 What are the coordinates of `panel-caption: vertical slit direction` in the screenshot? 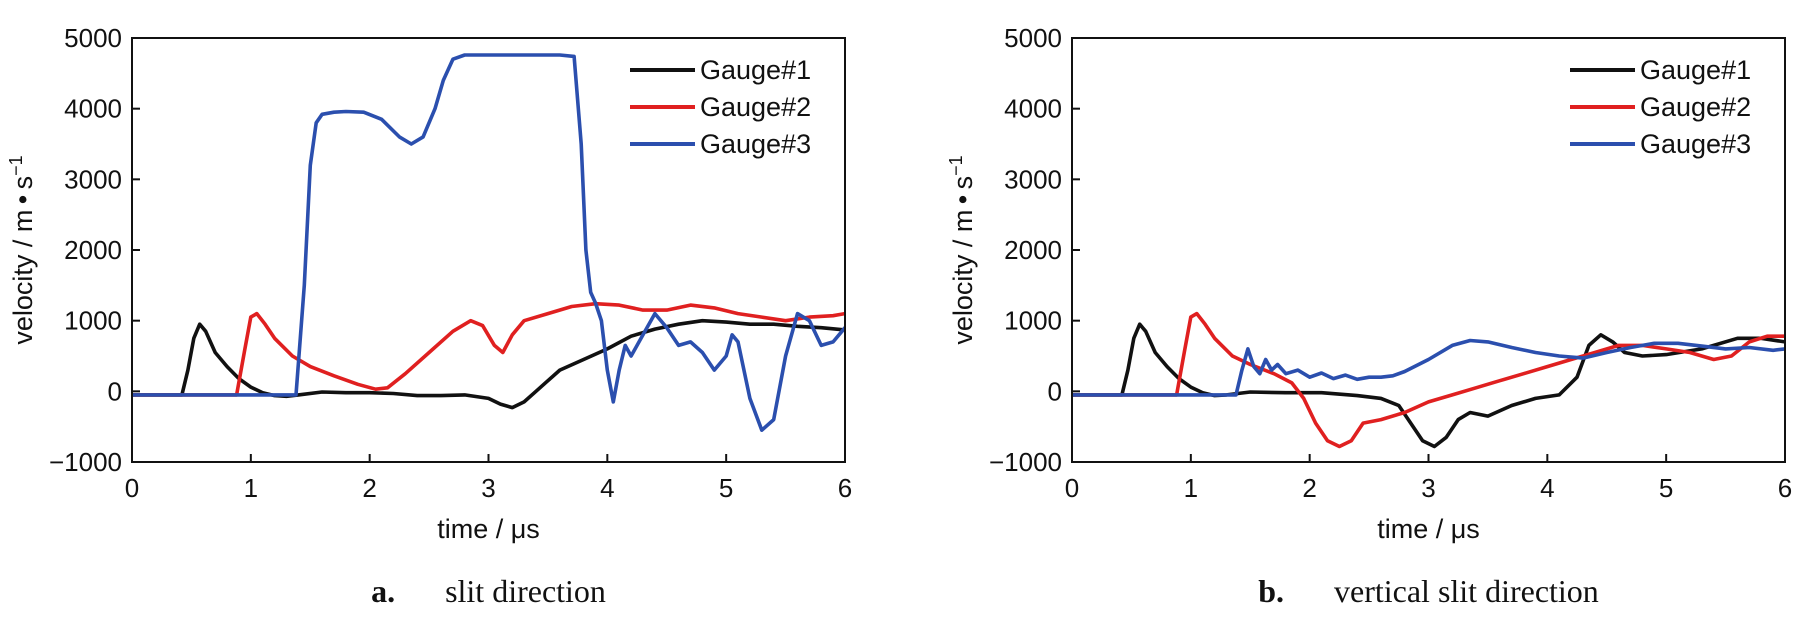 It's located at (1466, 591).